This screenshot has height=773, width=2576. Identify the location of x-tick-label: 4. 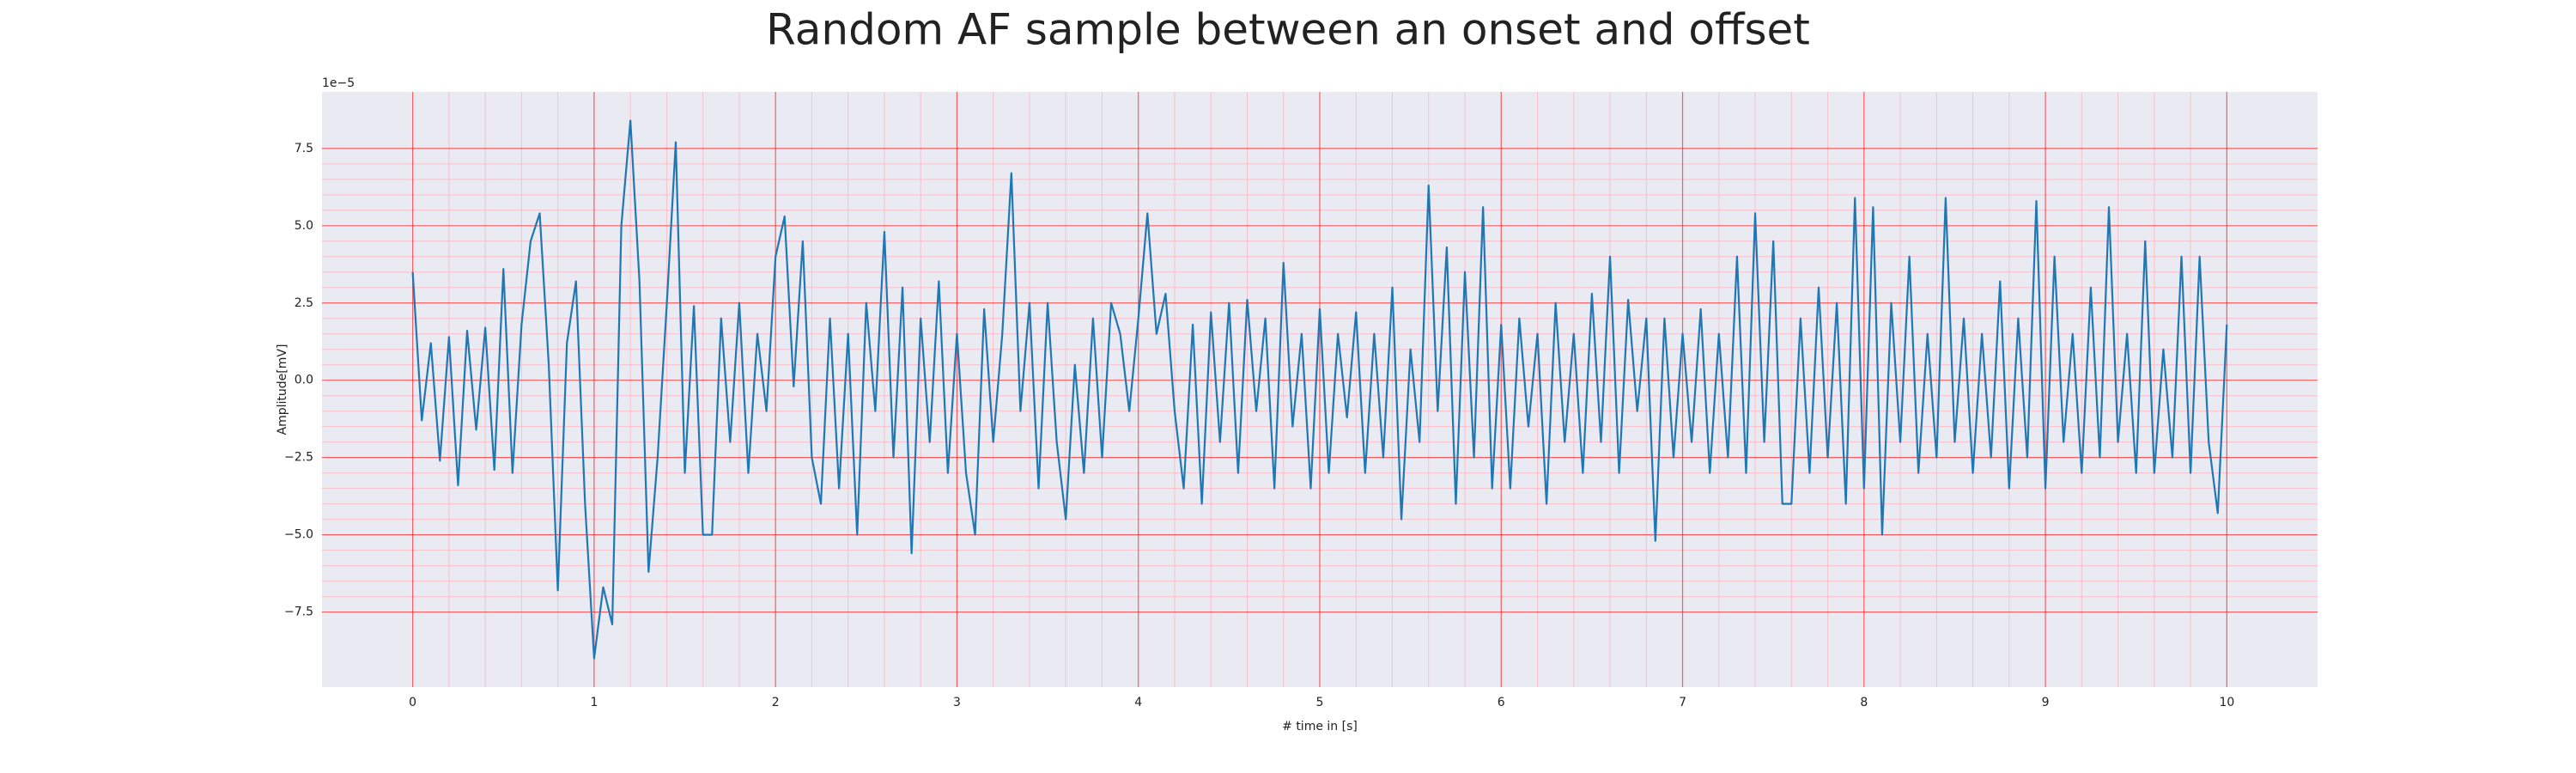
(1138, 702).